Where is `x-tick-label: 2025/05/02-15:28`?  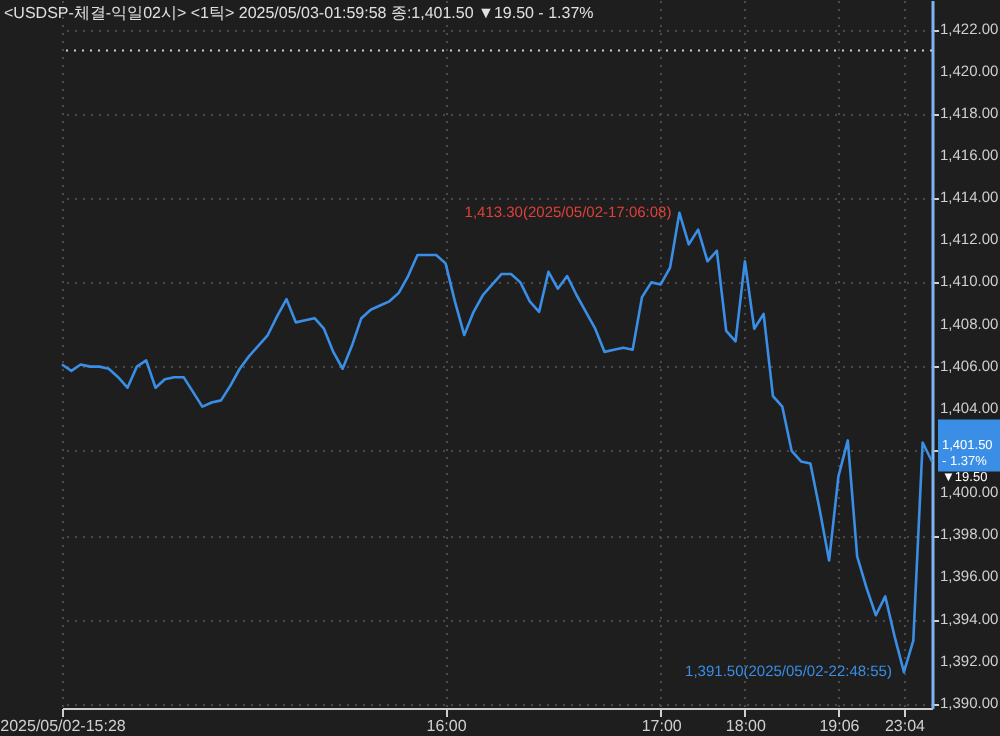
x-tick-label: 2025/05/02-15:28 is located at coordinates (63, 726).